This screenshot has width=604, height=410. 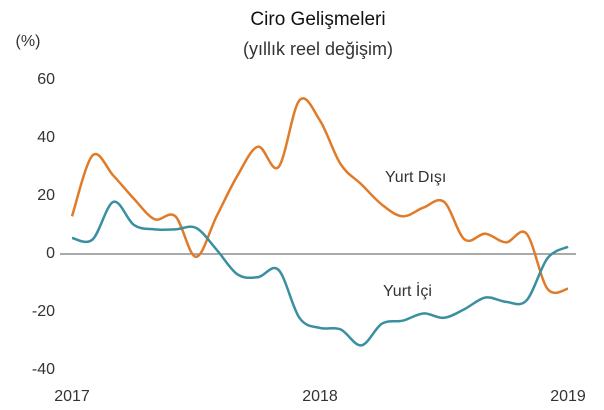 What do you see at coordinates (415, 177) in the screenshot?
I see `series-label: Yurt Dışı` at bounding box center [415, 177].